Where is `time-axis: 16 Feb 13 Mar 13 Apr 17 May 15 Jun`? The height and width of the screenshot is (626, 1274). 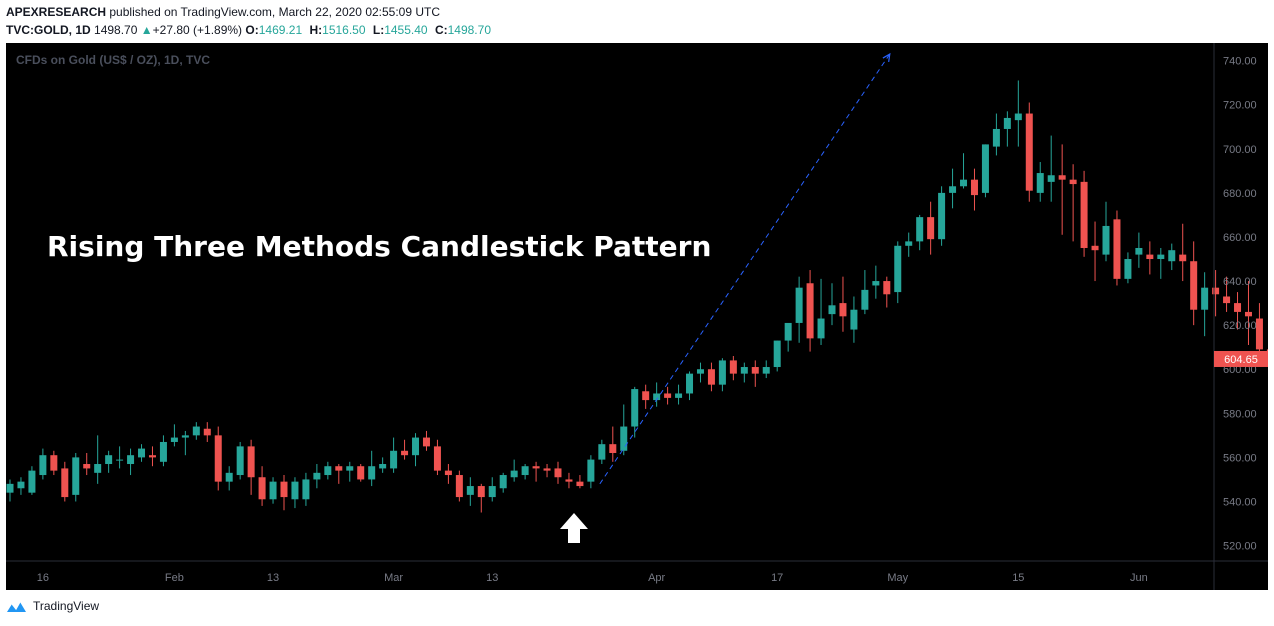
time-axis: 16 Feb 13 Mar 13 Apr 17 May 15 Jun is located at coordinates (592, 578).